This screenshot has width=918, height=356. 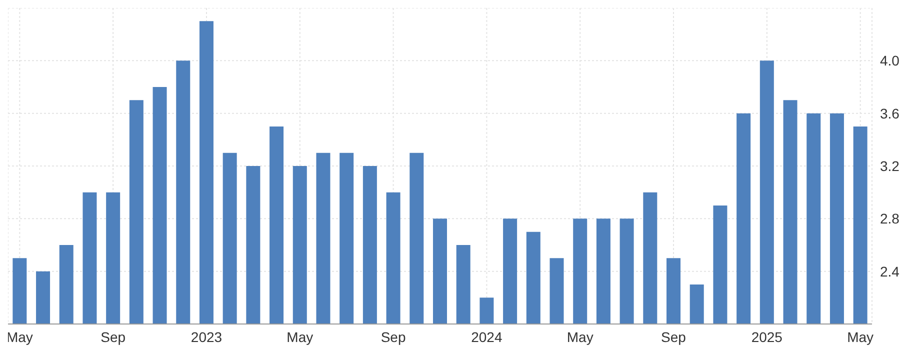 What do you see at coordinates (890, 218) in the screenshot?
I see `y-tick-label: 2.8` at bounding box center [890, 218].